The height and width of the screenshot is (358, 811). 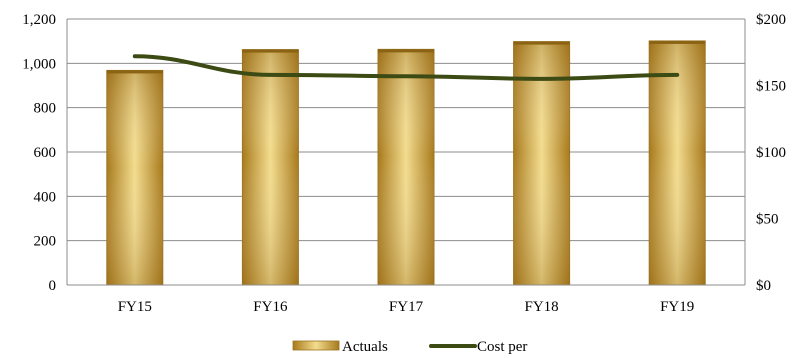 I want to click on y-left-tick-label: 600, so click(x=45, y=153).